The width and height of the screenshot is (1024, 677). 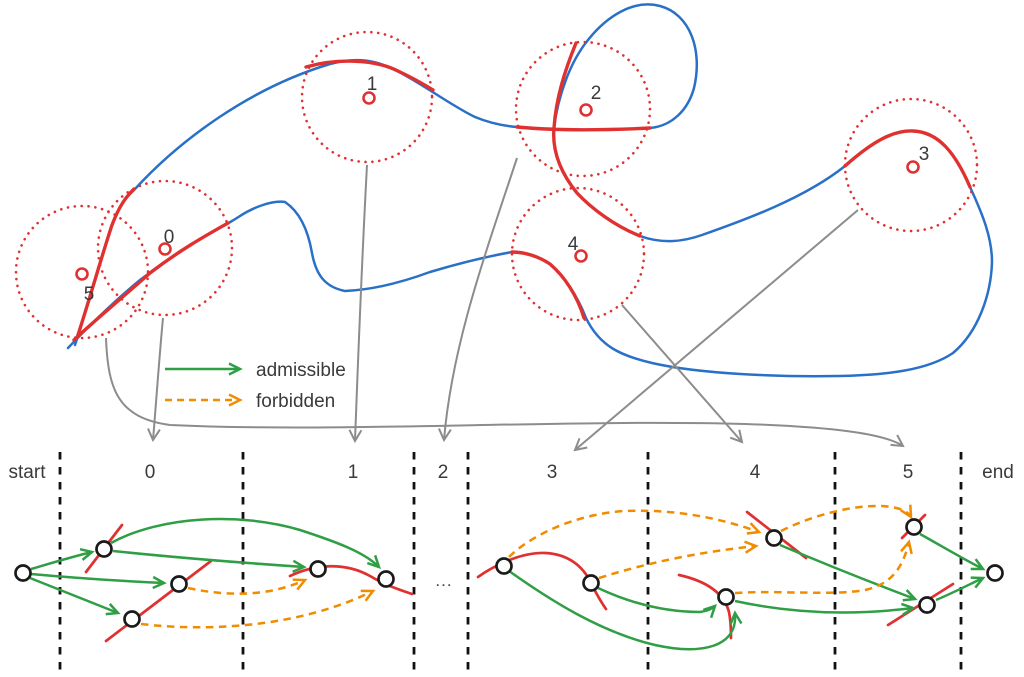 I want to click on timeline-label-3: 3, so click(x=552, y=472).